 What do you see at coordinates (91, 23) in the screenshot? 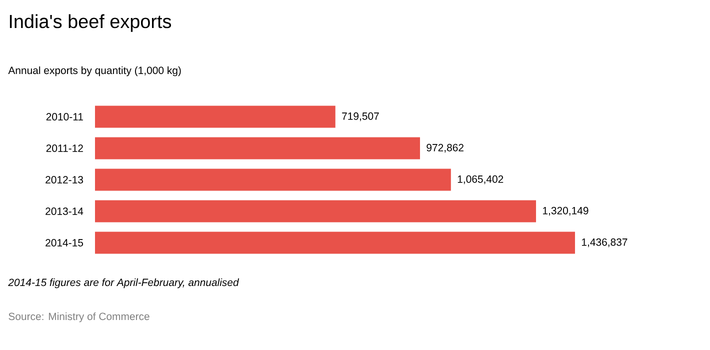
I see `chart-title: India's beef exports` at bounding box center [91, 23].